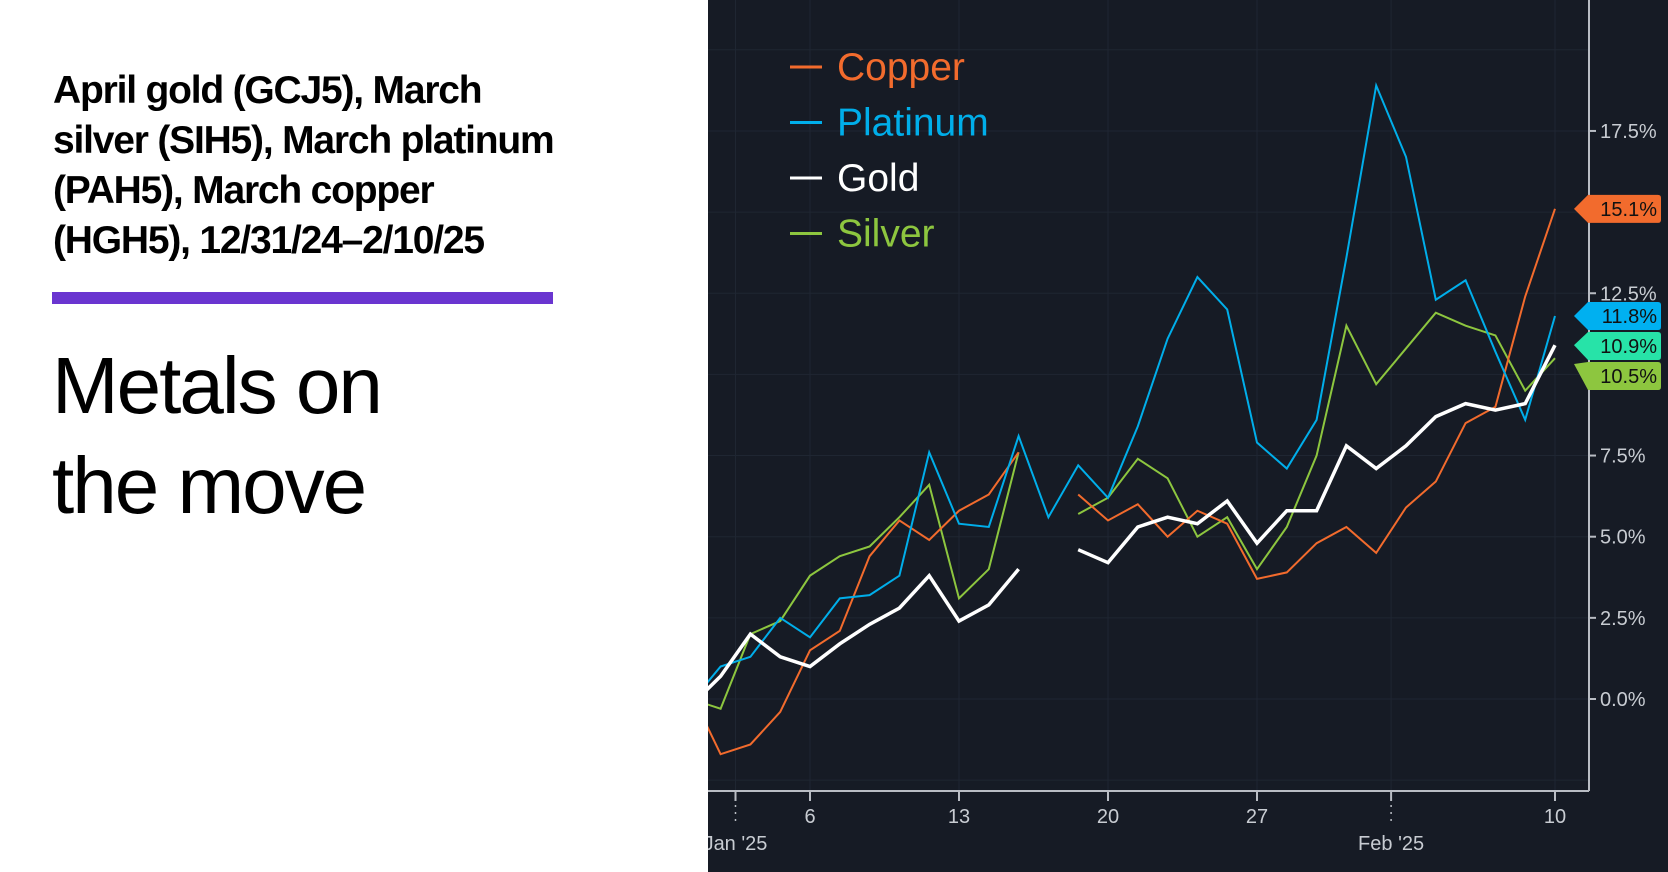 The height and width of the screenshot is (872, 1668). I want to click on subtitle-line: silver (SIH5), March platinum, so click(304, 140).